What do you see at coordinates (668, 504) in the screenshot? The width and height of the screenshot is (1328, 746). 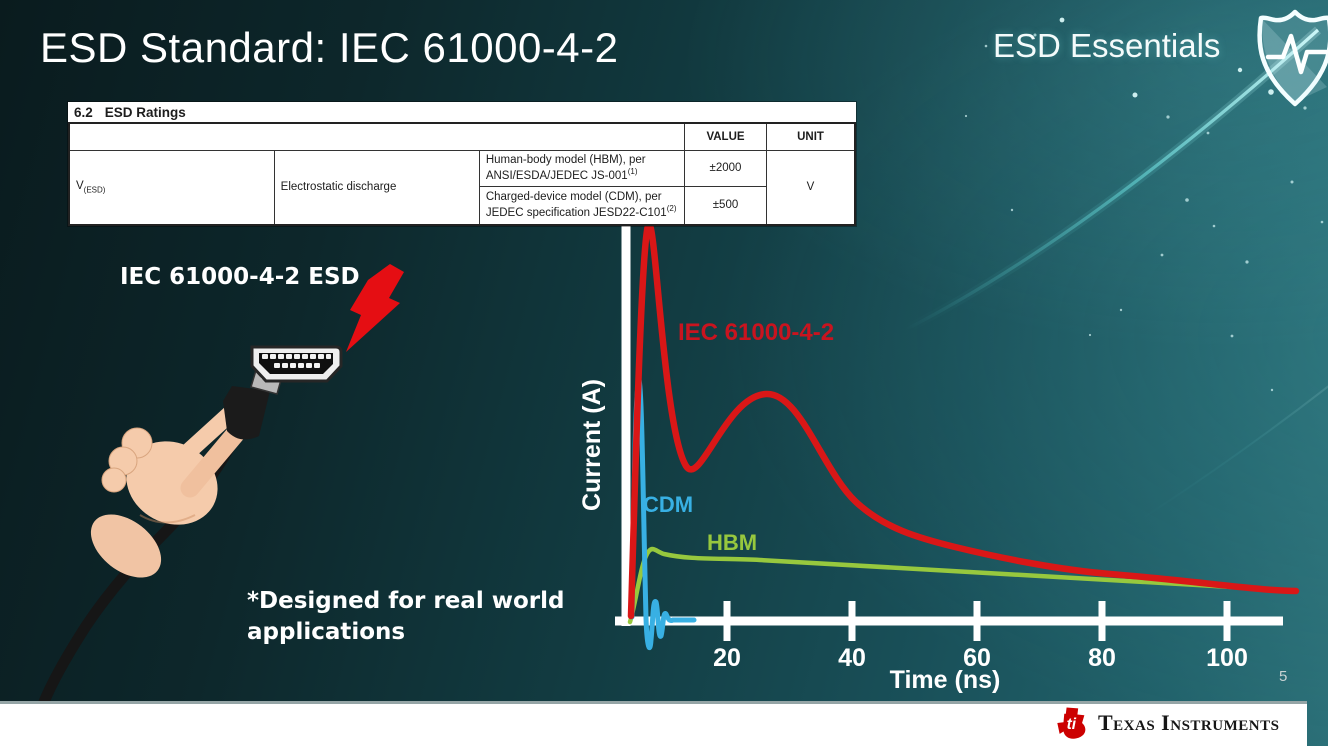 I see `cdm-curve-label: CDM` at bounding box center [668, 504].